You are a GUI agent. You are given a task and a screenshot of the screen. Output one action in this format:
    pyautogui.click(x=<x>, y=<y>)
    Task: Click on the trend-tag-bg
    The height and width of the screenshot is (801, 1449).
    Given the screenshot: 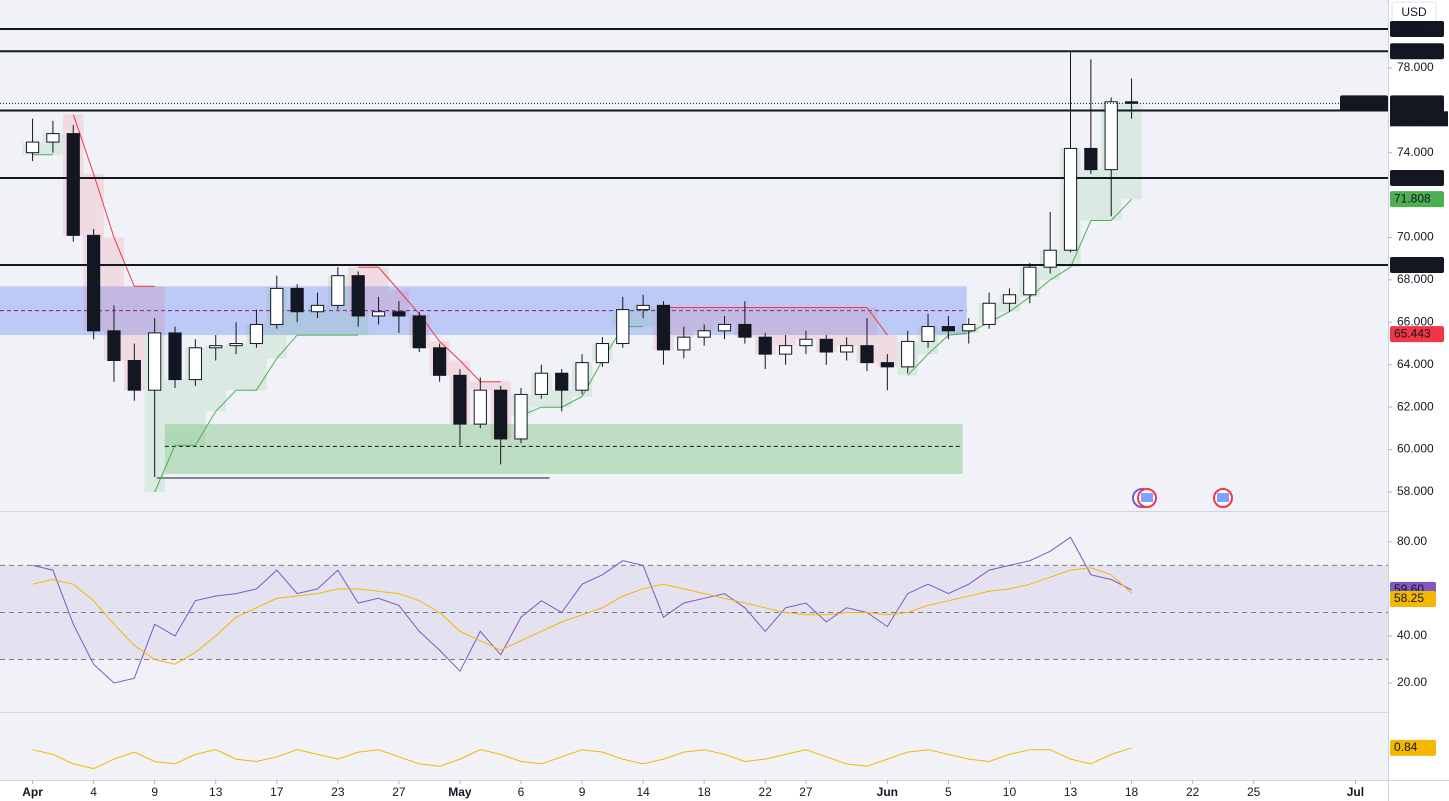 What is the action you would take?
    pyautogui.click(x=1417, y=199)
    